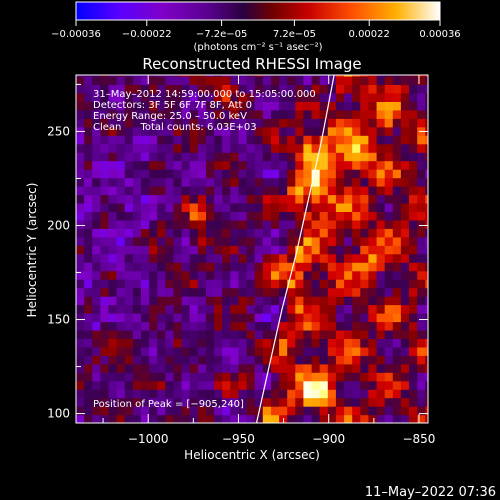 This screenshot has width=500, height=500. Describe the element at coordinates (204, 94) in the screenshot. I see `annotation-time: 31–May–2012 14:59:00.000 to 15:05:00.000` at that location.